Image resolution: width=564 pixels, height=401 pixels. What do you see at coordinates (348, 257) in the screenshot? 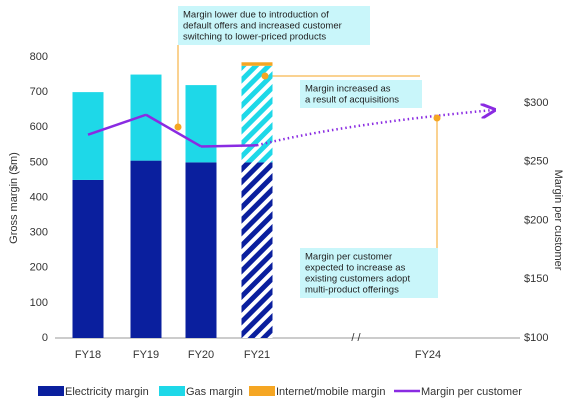
I see `annotation-text: Margin per customer` at bounding box center [348, 257].